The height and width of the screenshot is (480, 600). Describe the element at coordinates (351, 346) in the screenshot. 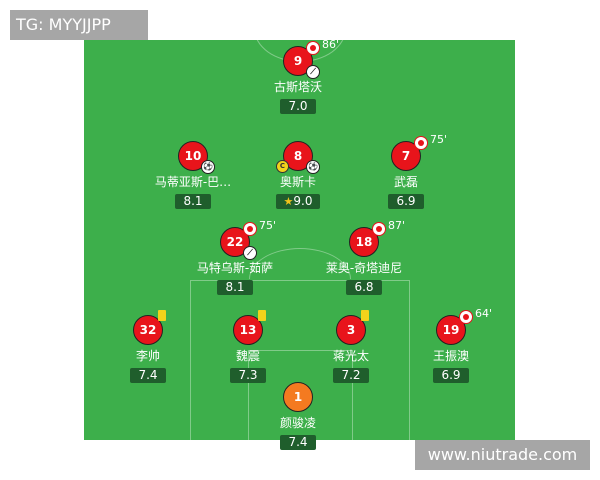

I see `player-3: 3 蒋光太 7.2` at that location.